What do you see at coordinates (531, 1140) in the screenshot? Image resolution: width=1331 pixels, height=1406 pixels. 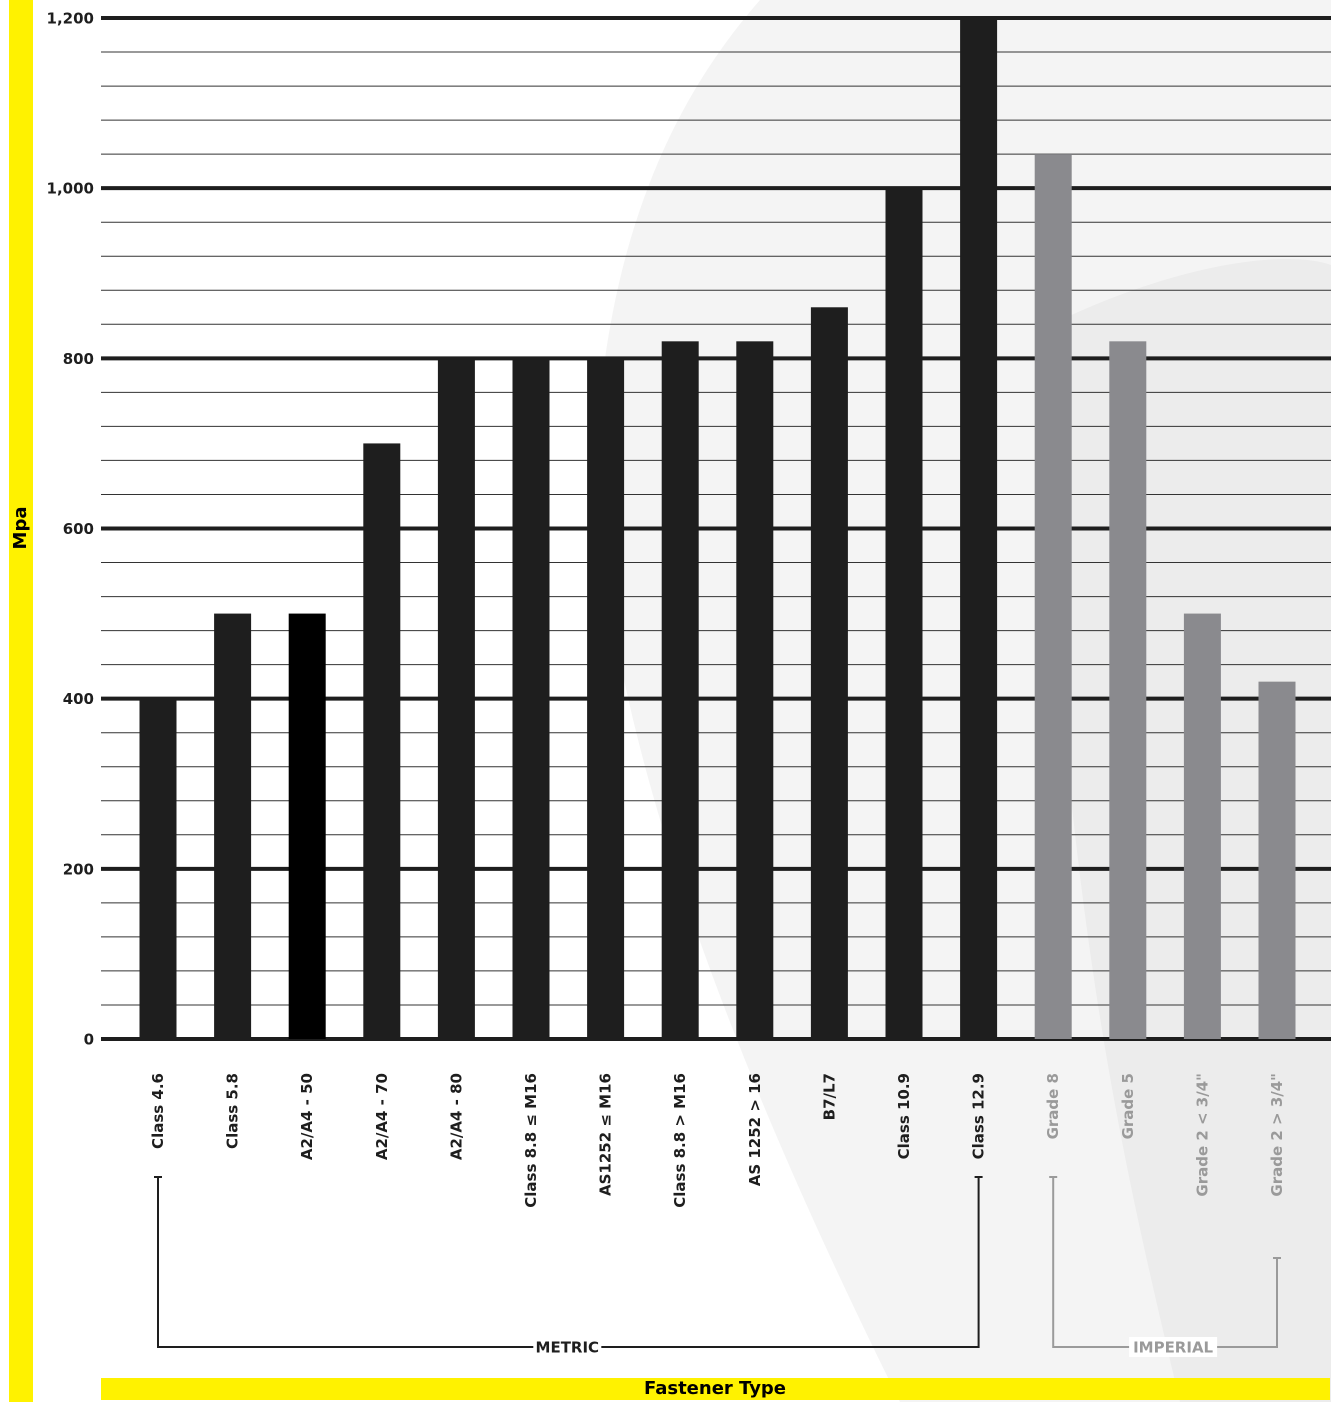 I see `x-tick-label: Class 8.8 ≤ M16` at bounding box center [531, 1140].